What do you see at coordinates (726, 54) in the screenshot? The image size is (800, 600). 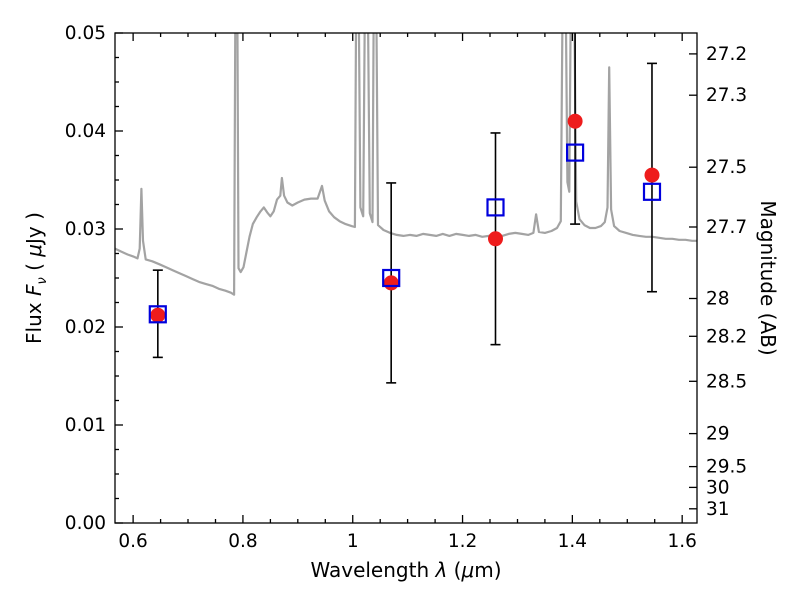 I see `y-tick-label-right: 27.2` at bounding box center [726, 54].